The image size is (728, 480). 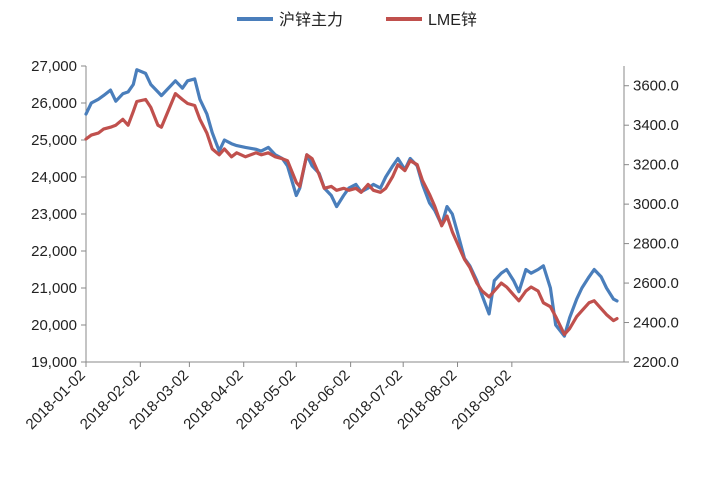 I want to click on y-left-tick-label: 19,000, so click(x=54, y=362).